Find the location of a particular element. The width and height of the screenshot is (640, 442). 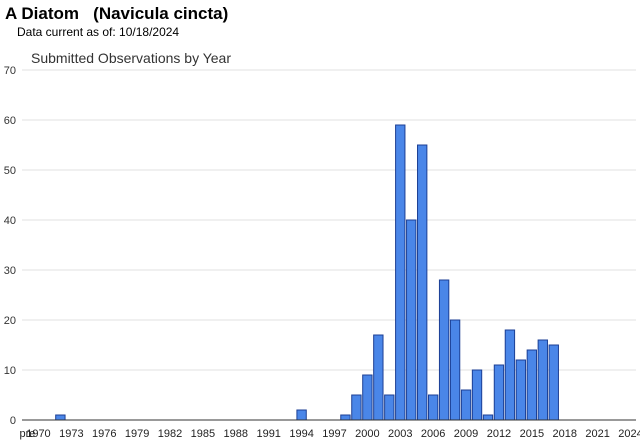

bar-2006 is located at coordinates (433, 407).